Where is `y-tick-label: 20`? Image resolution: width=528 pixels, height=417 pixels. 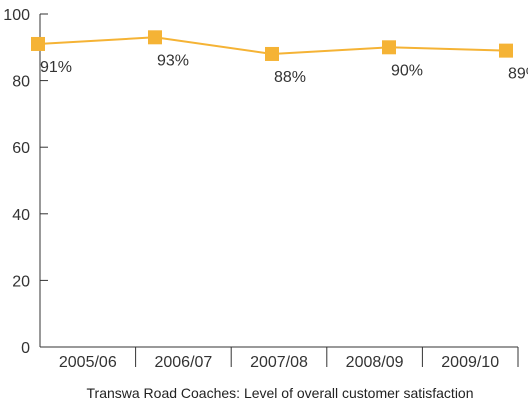
y-tick-label: 20 is located at coordinates (21, 281).